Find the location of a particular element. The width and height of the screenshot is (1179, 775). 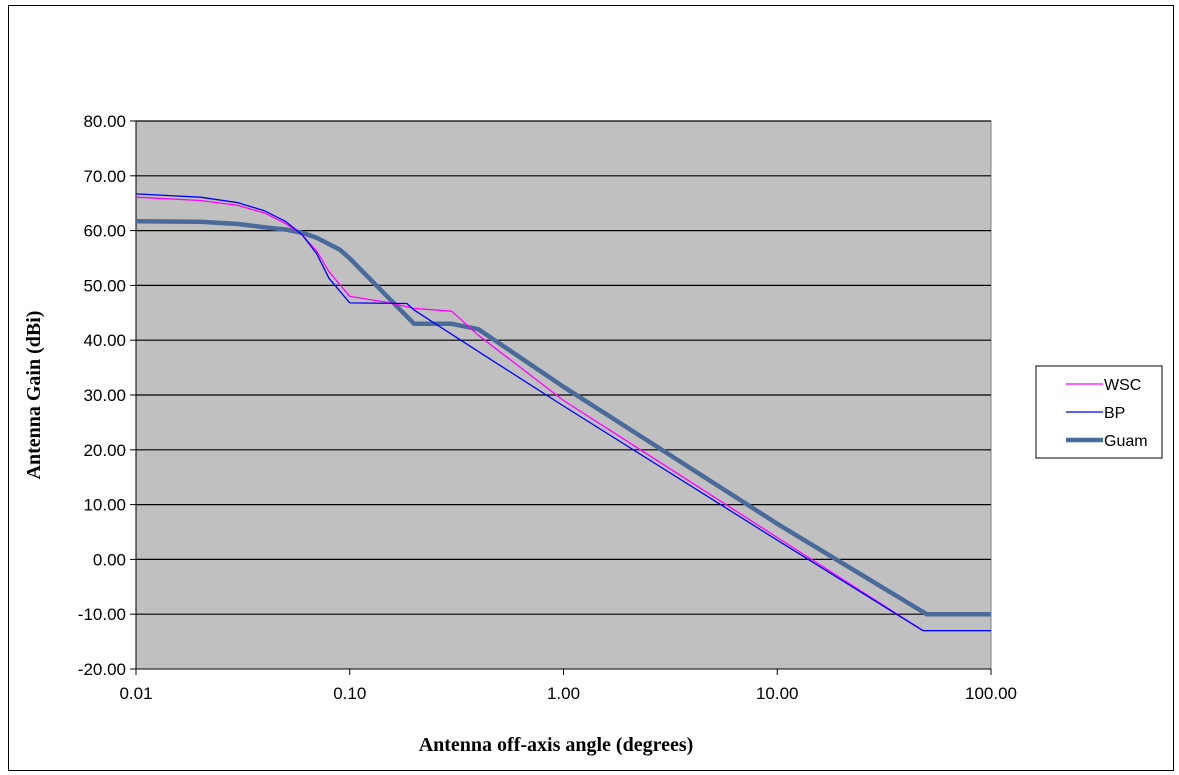

legend-label-bp: BP is located at coordinates (1114, 413).